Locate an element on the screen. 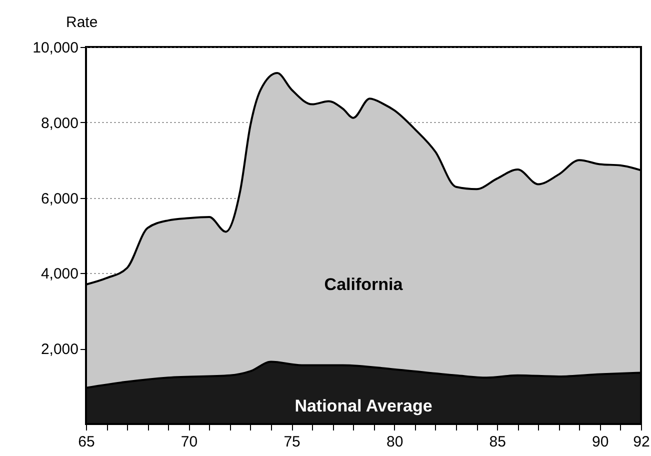 This screenshot has height=456, width=651. series-label: California is located at coordinates (364, 284).